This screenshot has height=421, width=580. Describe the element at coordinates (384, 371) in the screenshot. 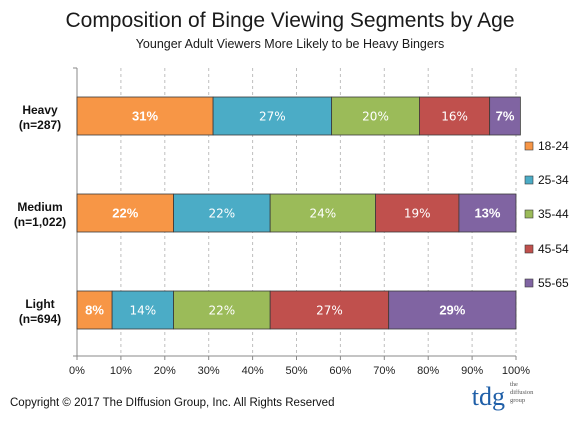

I see `x-tick-label: 70%` at that location.